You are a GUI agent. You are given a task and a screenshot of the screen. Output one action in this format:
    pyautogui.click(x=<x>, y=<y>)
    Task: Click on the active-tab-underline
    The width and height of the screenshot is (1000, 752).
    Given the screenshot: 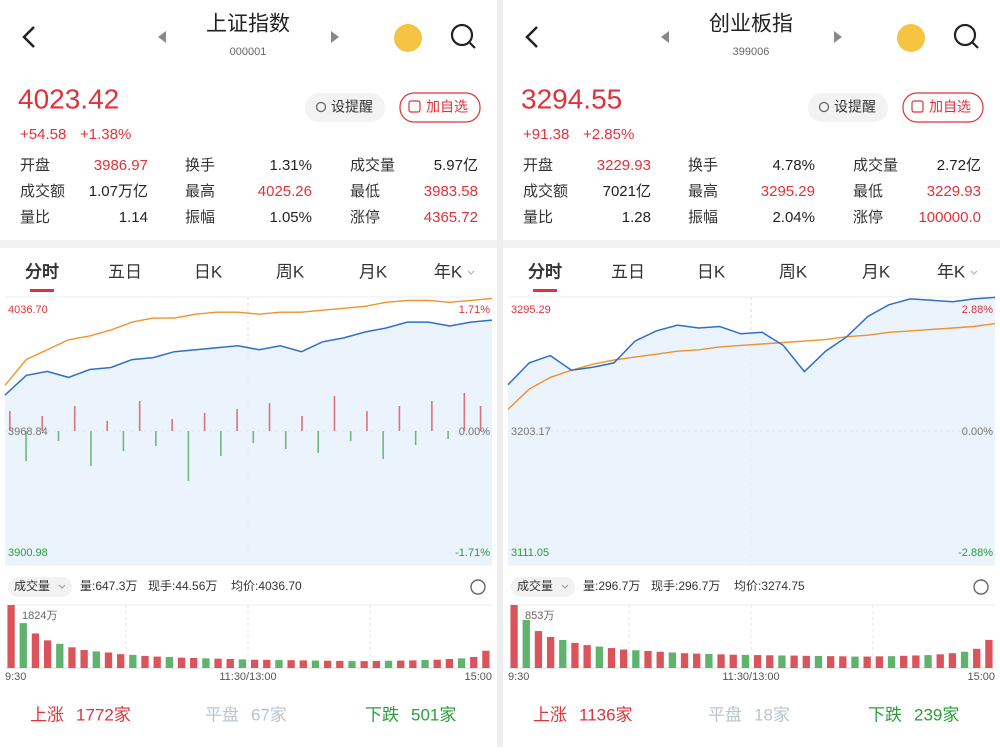 What is the action you would take?
    pyautogui.click(x=545, y=290)
    